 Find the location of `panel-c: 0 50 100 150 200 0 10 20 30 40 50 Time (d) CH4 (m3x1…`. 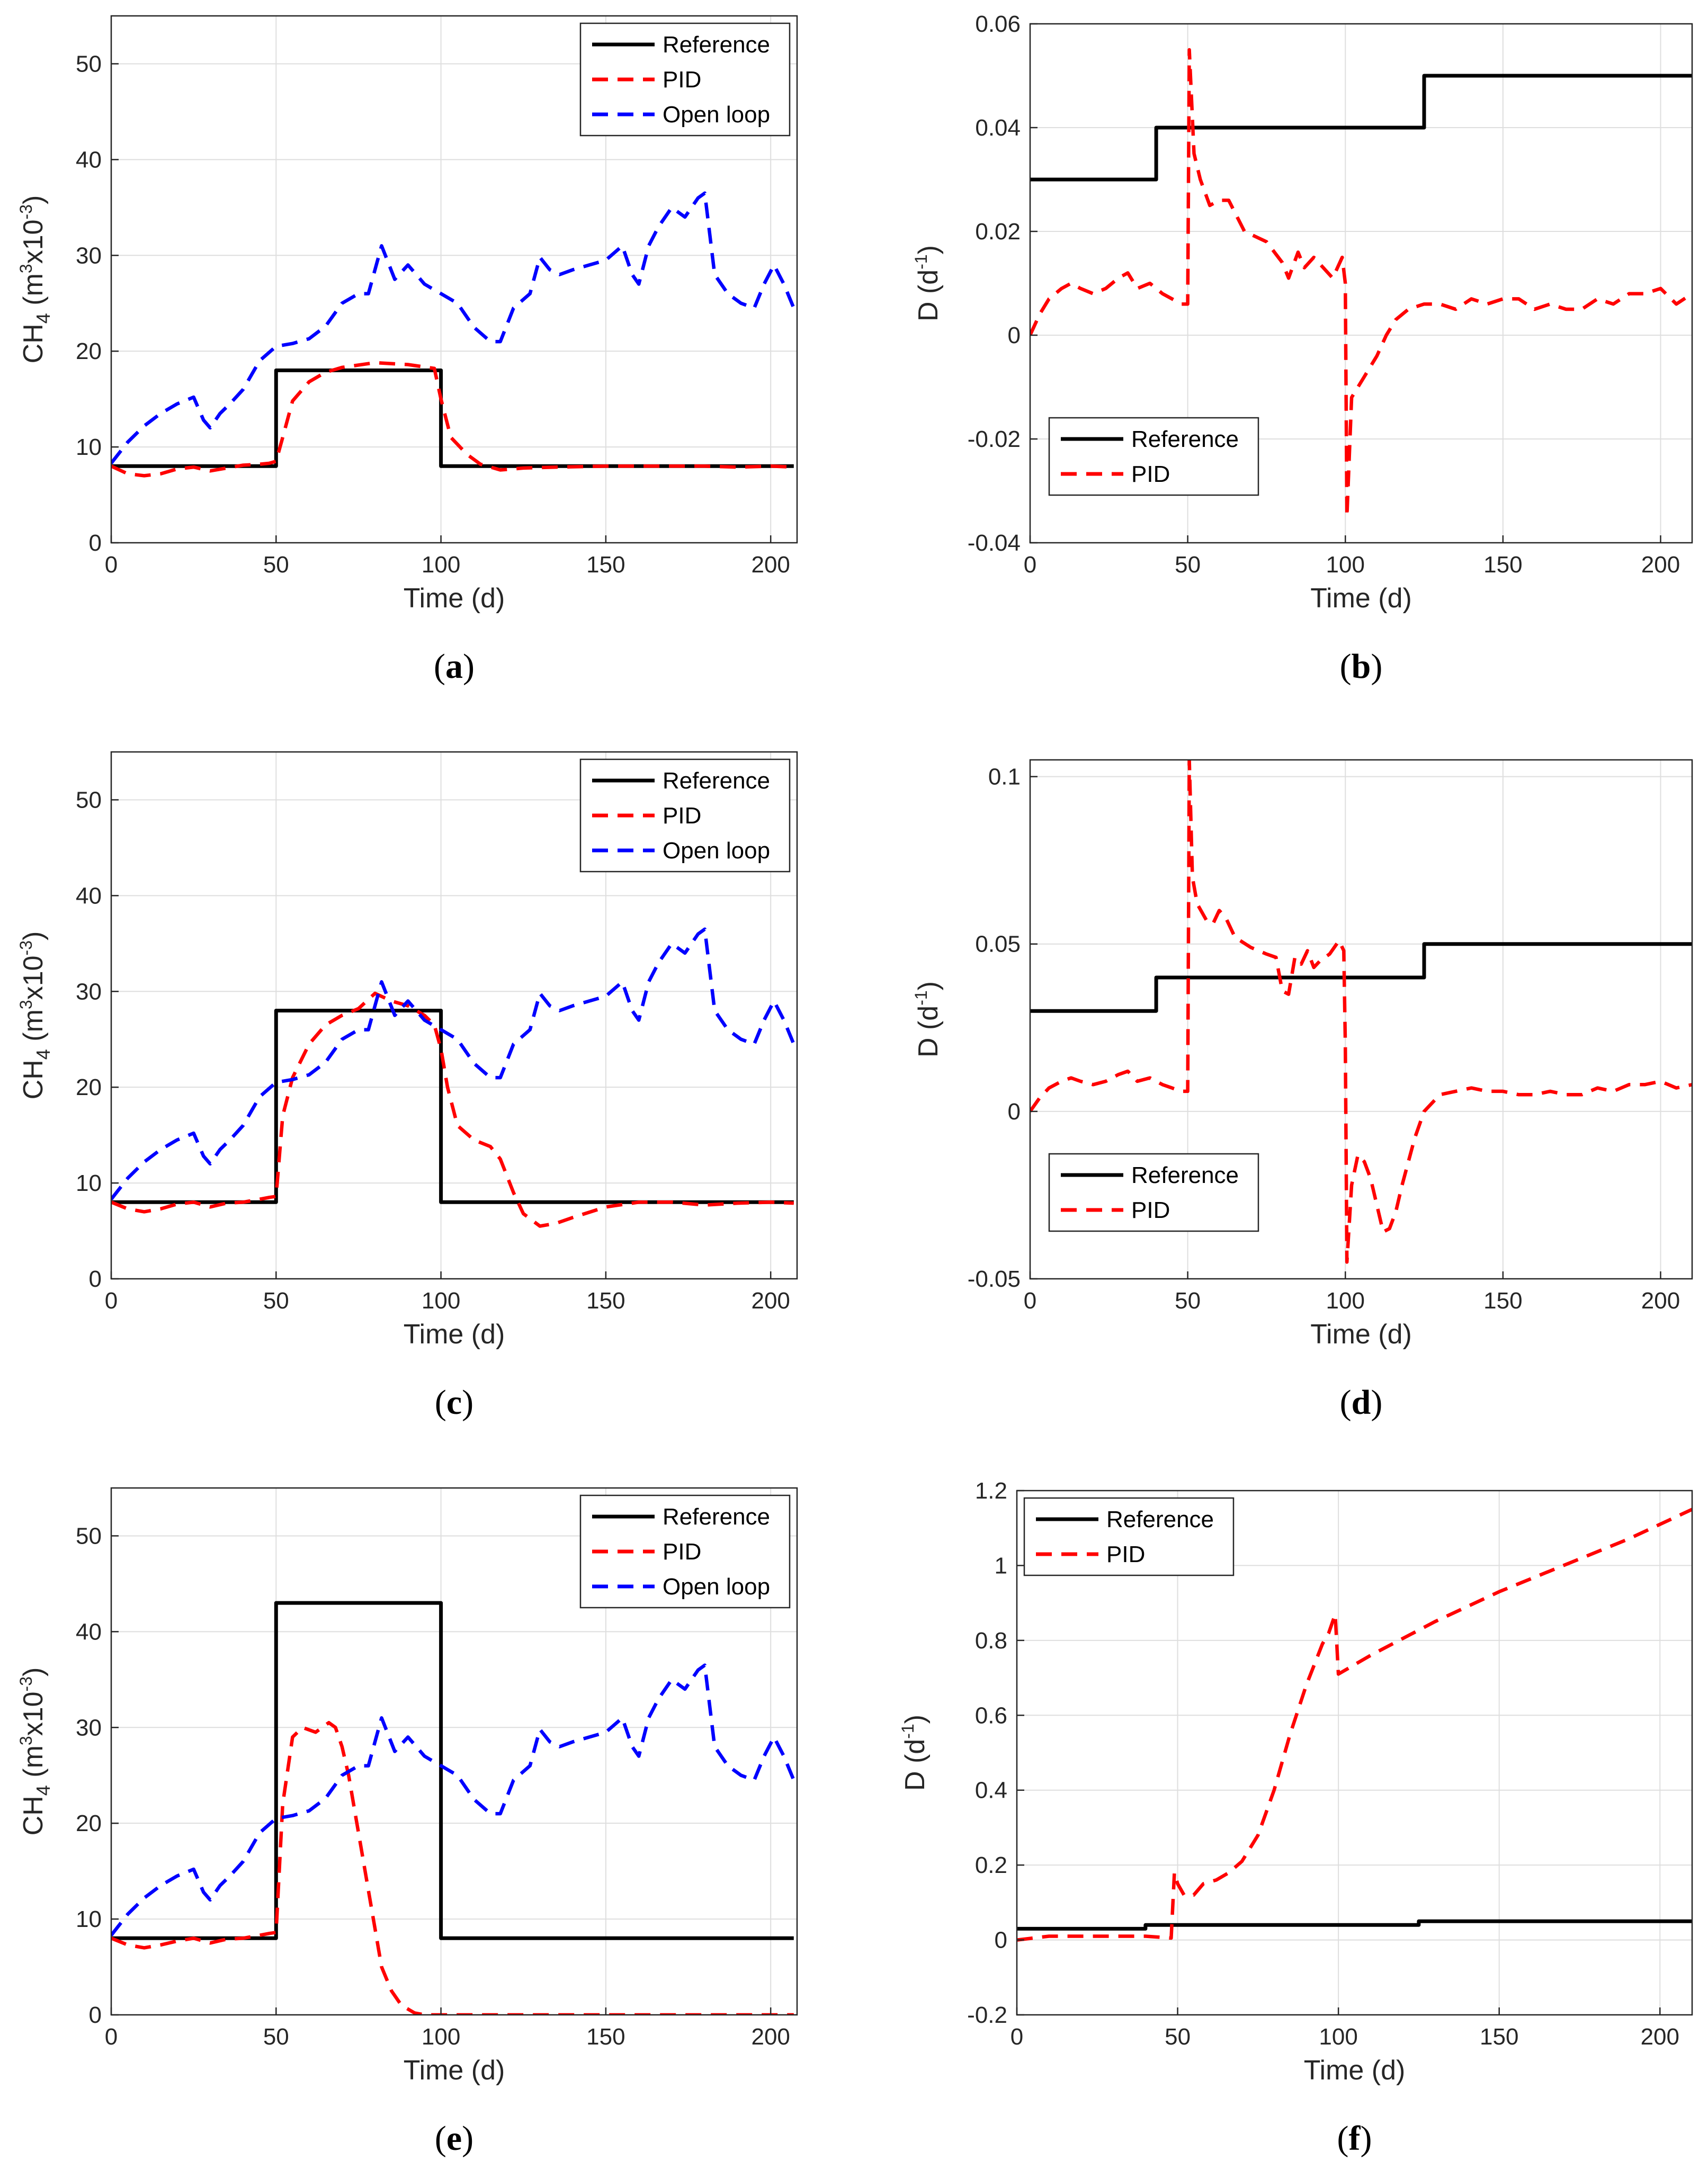

panel-c: 0 50 100 150 200 0 10 20 30 40 50 Time (d) CH4 (m3x1… is located at coordinates (407, 1086).